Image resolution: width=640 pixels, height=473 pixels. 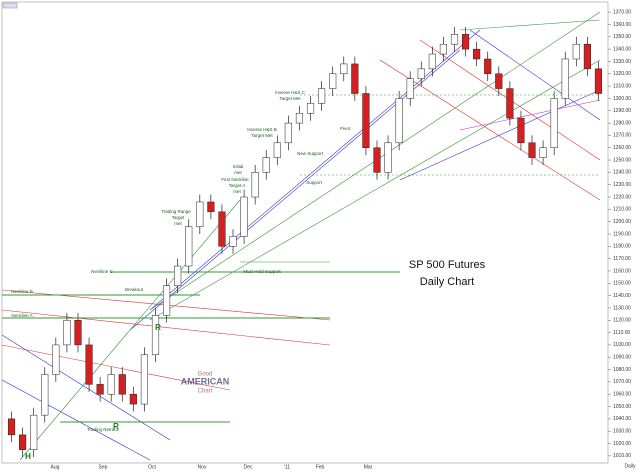 What do you see at coordinates (622, 234) in the screenshot?
I see `y-tick-label: 1190.00` at bounding box center [622, 234].